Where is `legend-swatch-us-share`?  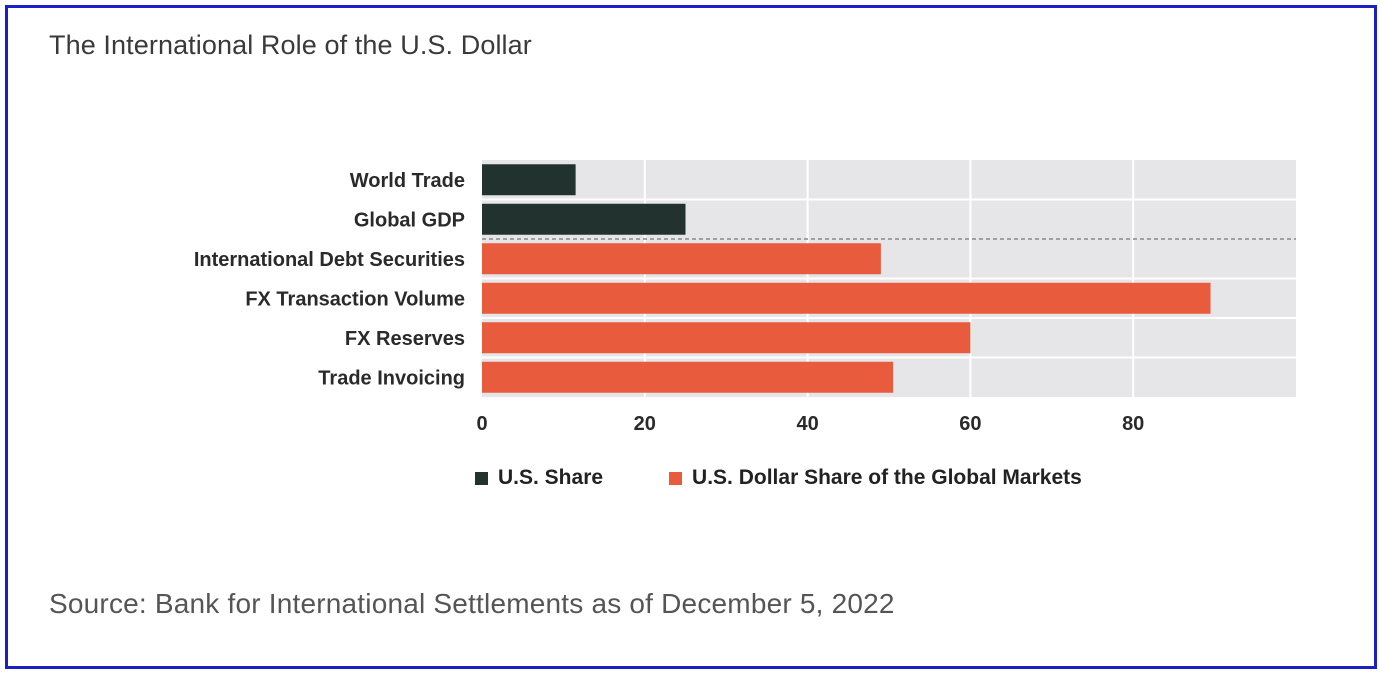 legend-swatch-us-share is located at coordinates (481, 478).